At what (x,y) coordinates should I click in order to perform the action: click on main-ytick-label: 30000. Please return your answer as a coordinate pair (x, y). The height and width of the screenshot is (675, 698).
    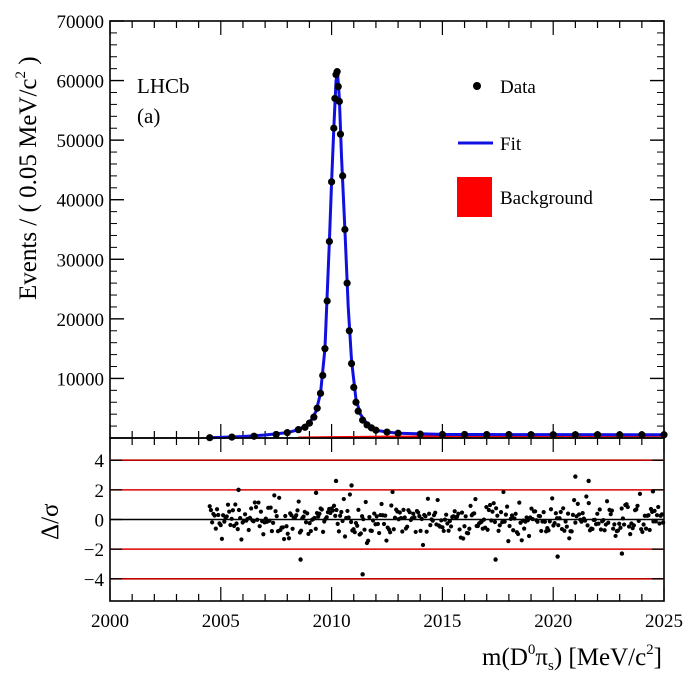
    Looking at the image, I should click on (81, 260).